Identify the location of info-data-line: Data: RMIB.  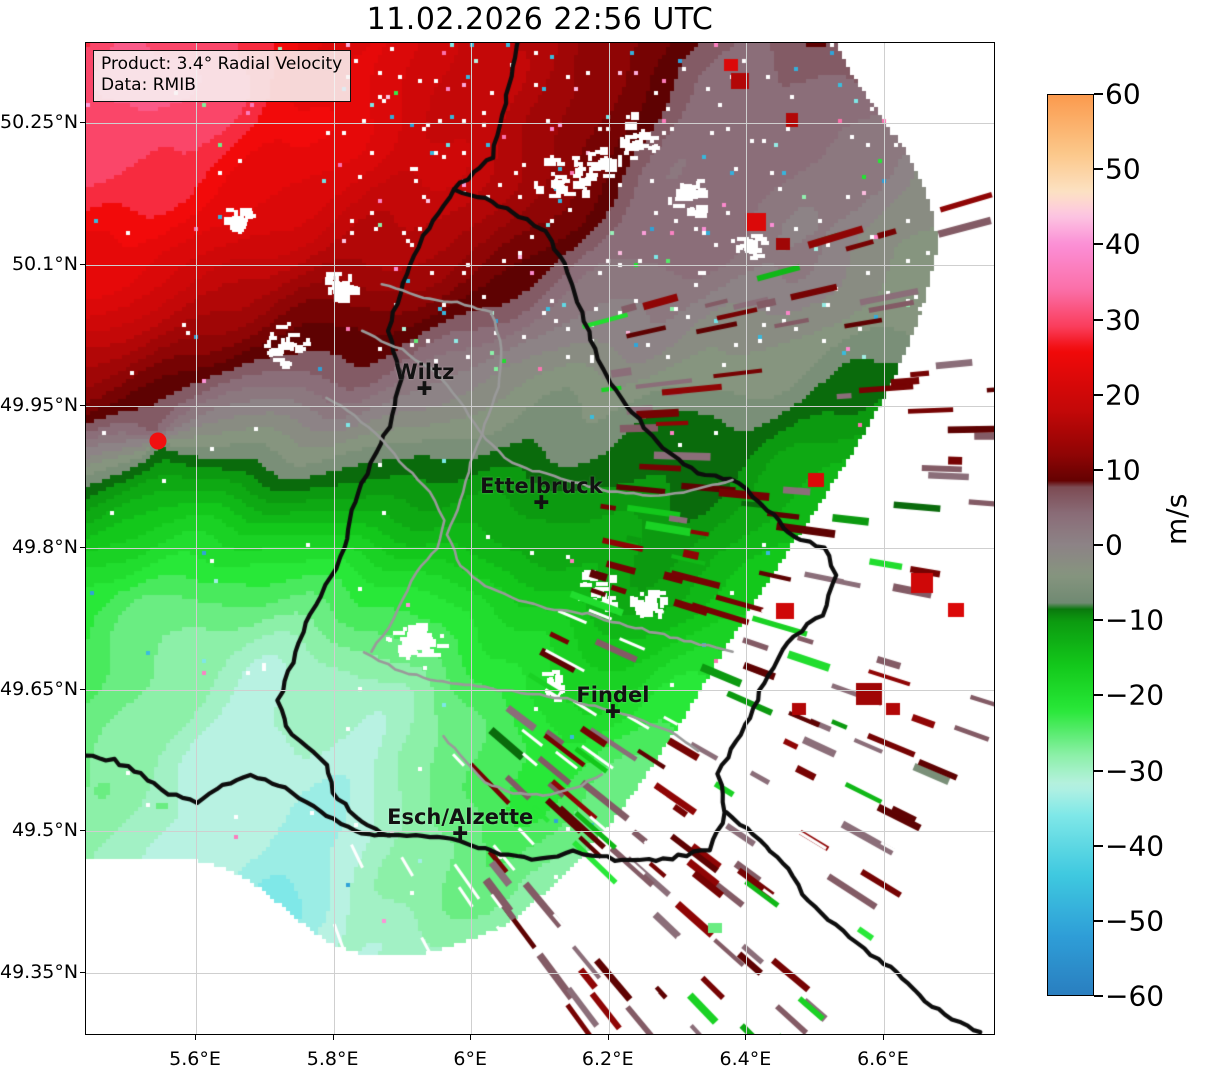
(148, 85).